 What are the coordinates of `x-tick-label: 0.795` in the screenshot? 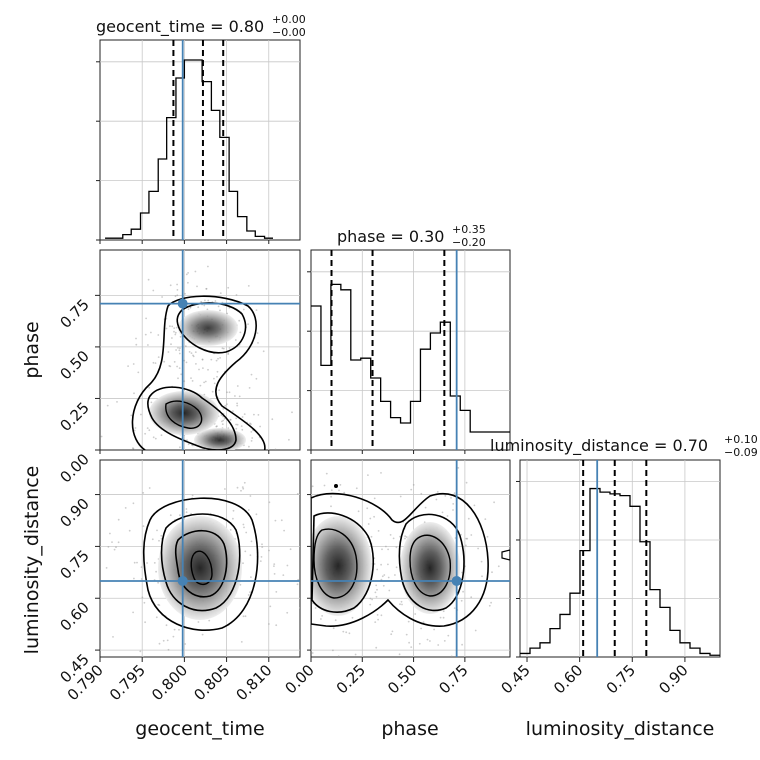 It's located at (127, 682).